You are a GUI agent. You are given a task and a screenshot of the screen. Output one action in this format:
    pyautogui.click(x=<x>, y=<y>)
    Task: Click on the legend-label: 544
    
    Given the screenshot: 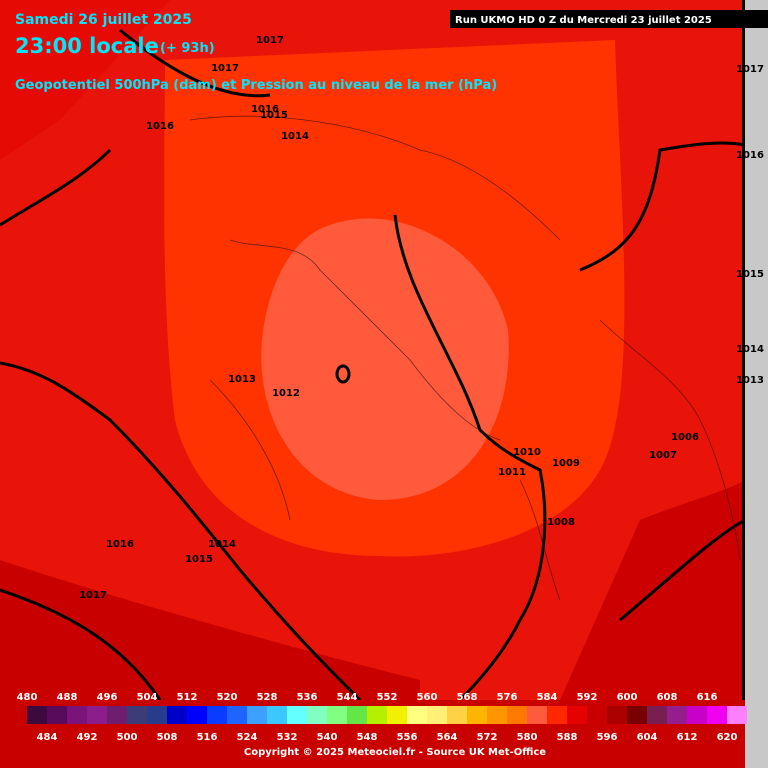 What is the action you would take?
    pyautogui.click(x=347, y=697)
    